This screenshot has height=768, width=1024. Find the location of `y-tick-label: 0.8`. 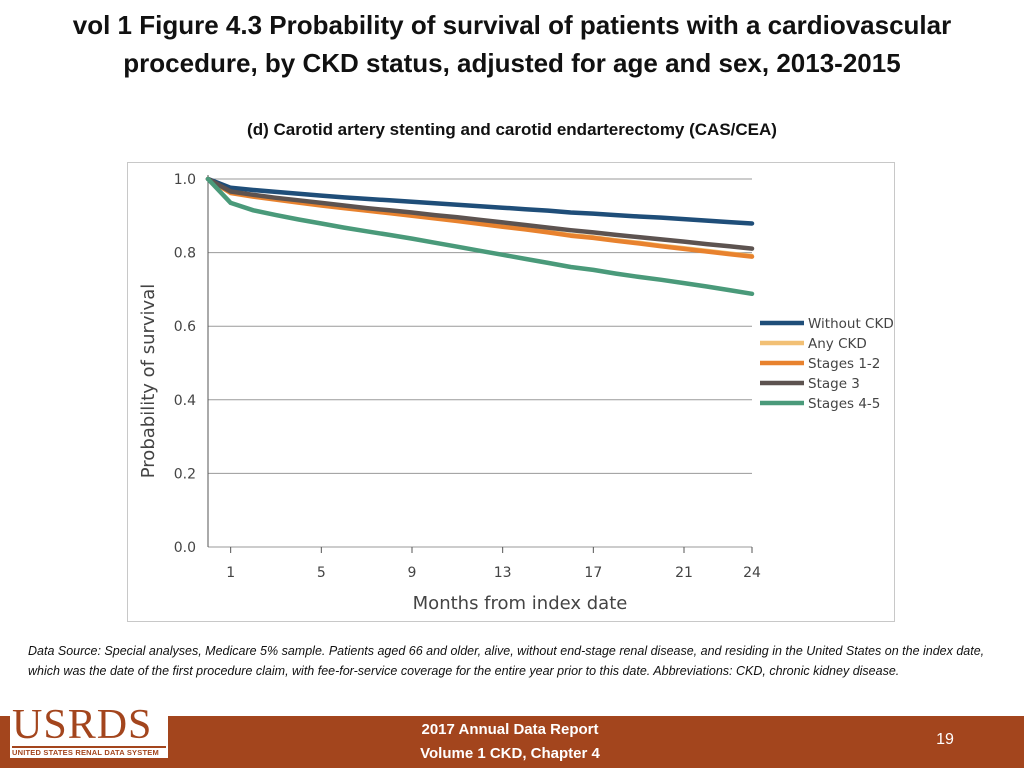

y-tick-label: 0.8 is located at coordinates (185, 254).